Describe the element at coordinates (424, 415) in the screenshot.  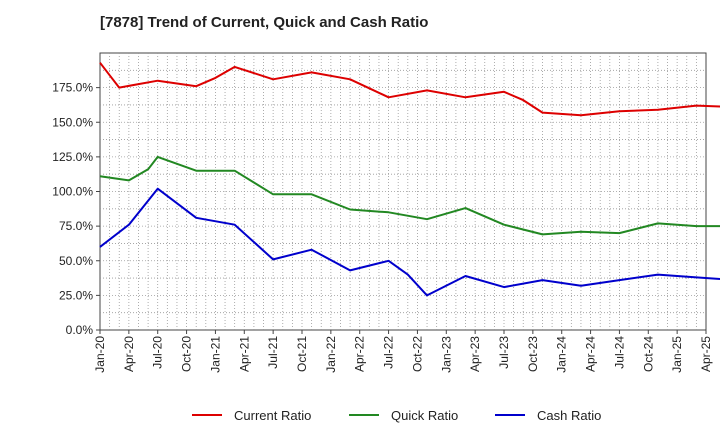
I see `quick-ratio-legend-label: Quick Ratio` at that location.